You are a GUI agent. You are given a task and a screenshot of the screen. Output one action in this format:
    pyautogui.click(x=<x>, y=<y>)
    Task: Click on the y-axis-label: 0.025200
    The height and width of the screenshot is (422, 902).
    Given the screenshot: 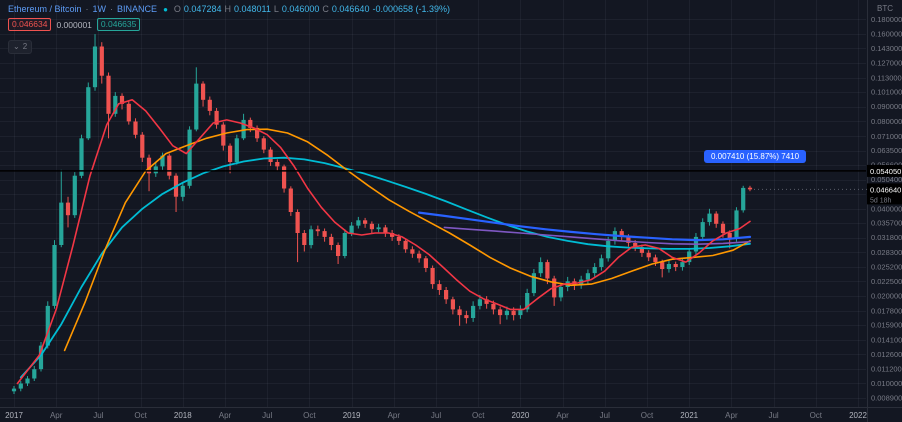 What is the action you would take?
    pyautogui.click(x=886, y=267)
    